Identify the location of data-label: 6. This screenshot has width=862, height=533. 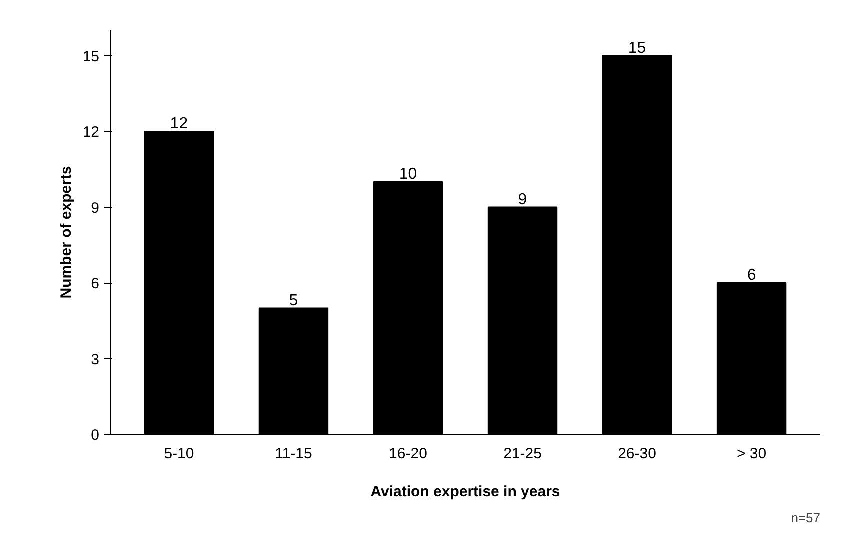
(751, 275).